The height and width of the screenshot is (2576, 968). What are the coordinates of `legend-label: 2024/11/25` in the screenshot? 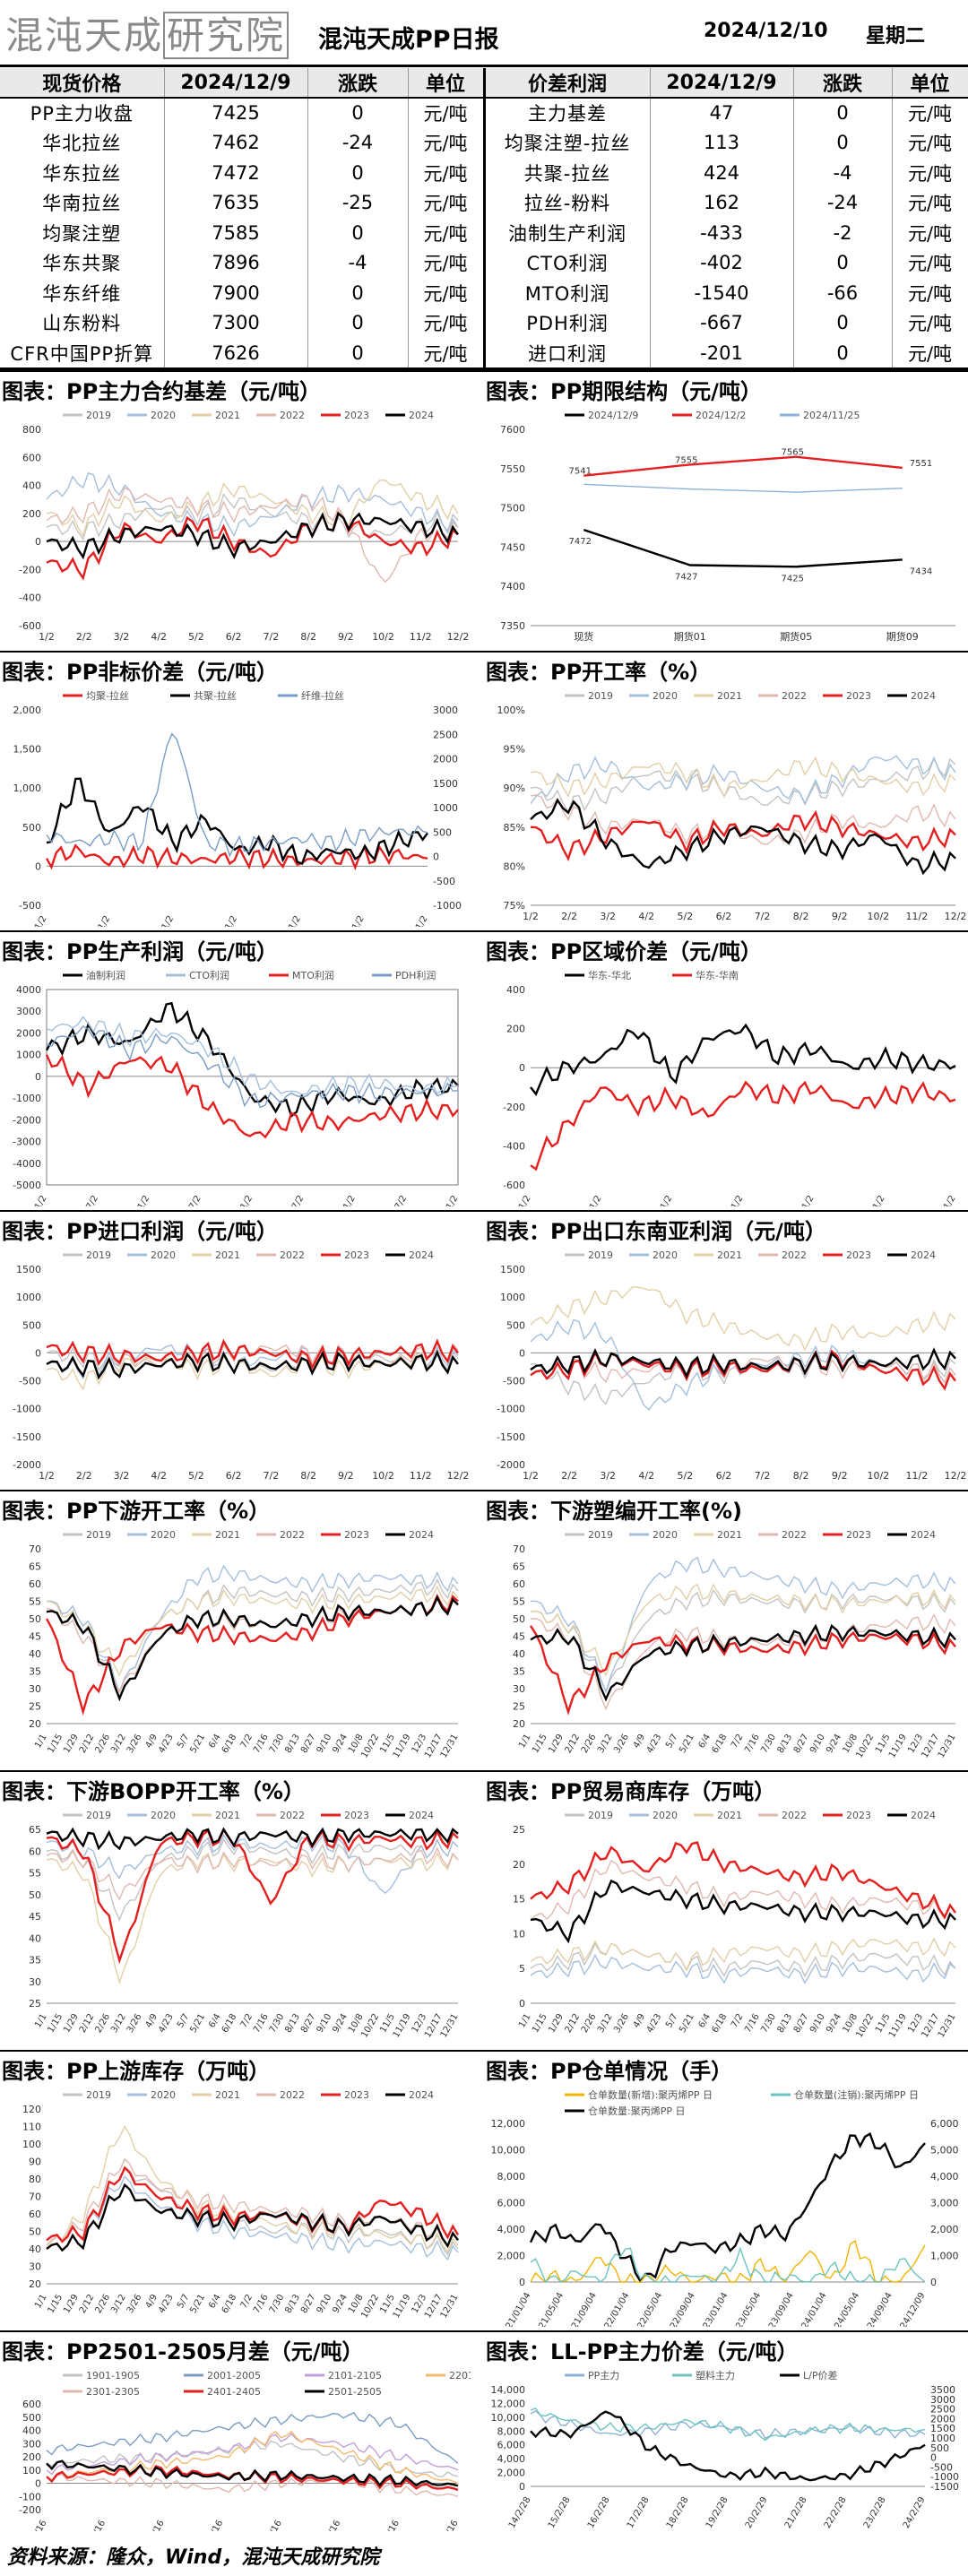 It's located at (831, 415).